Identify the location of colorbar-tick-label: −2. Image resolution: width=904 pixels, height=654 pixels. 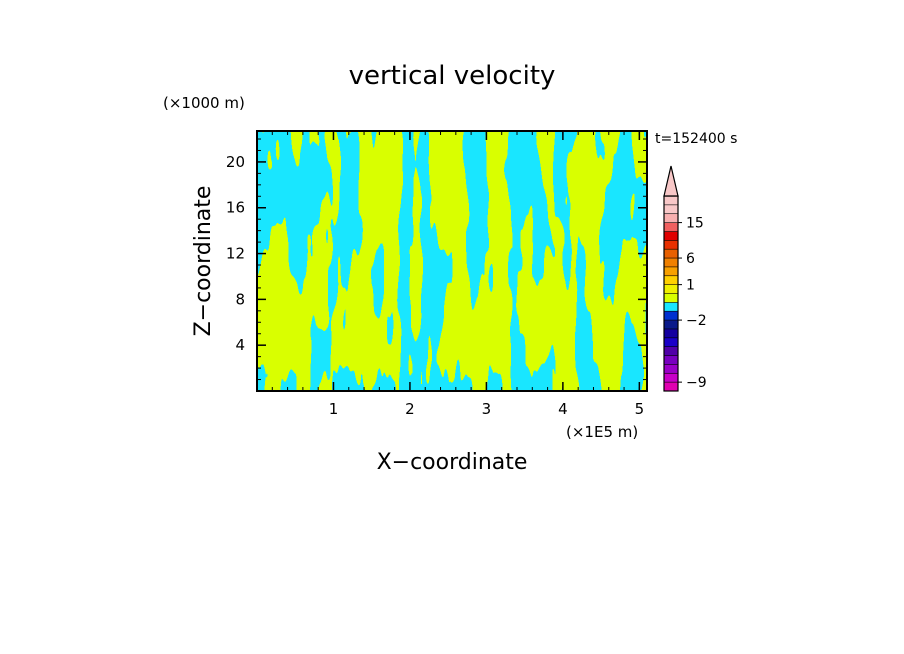
(696, 321).